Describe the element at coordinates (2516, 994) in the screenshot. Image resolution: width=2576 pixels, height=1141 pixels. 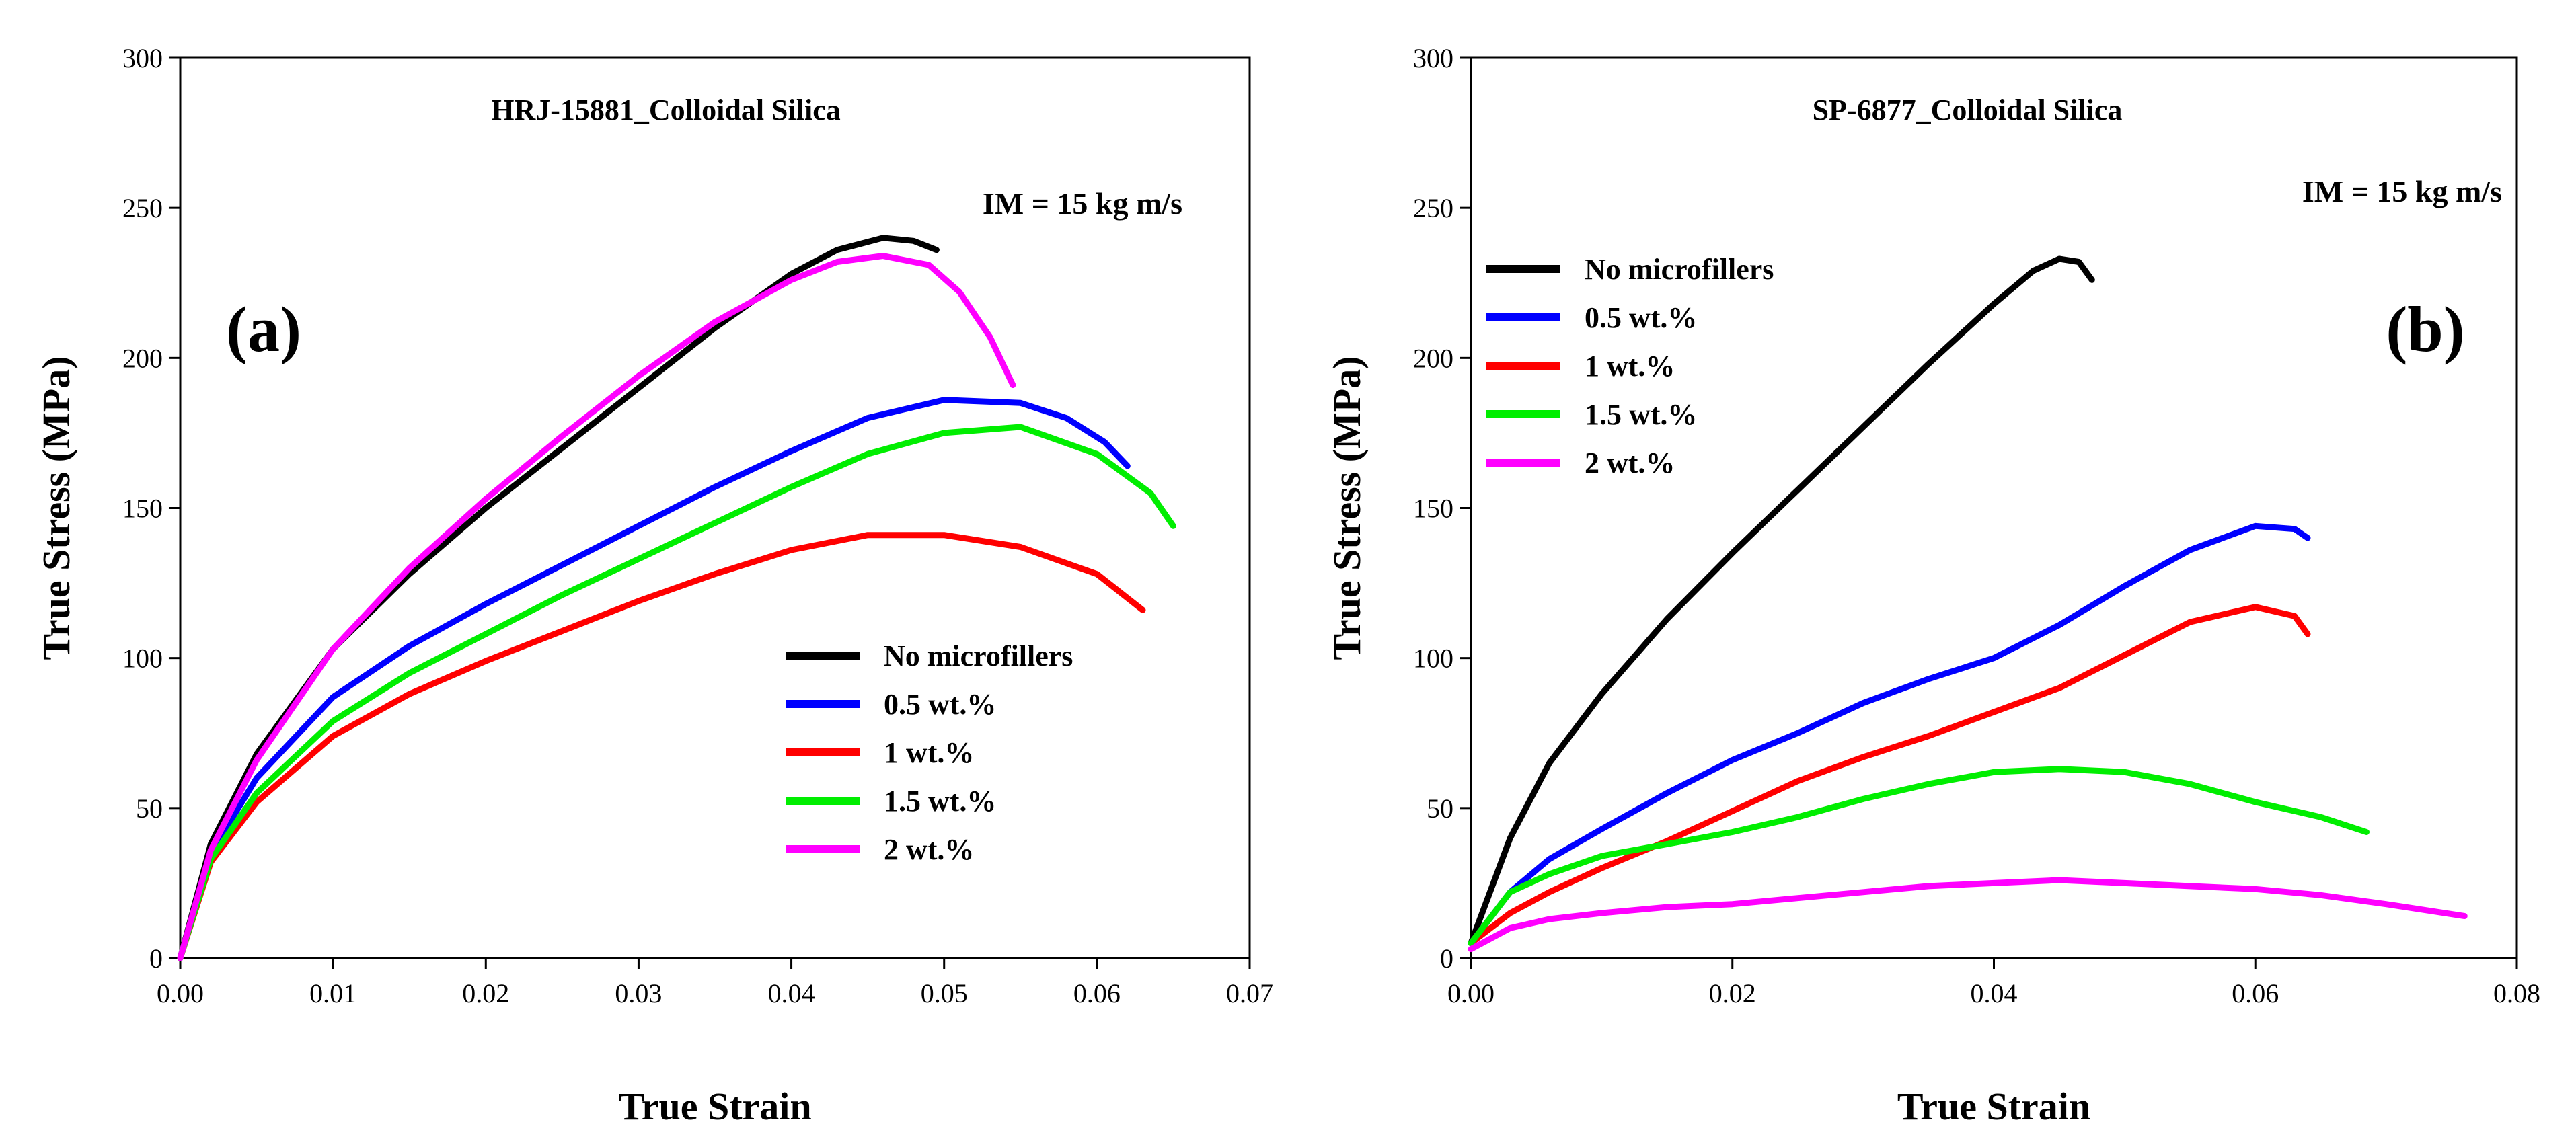
I see `x-tick-label-0_08: 0.08` at that location.